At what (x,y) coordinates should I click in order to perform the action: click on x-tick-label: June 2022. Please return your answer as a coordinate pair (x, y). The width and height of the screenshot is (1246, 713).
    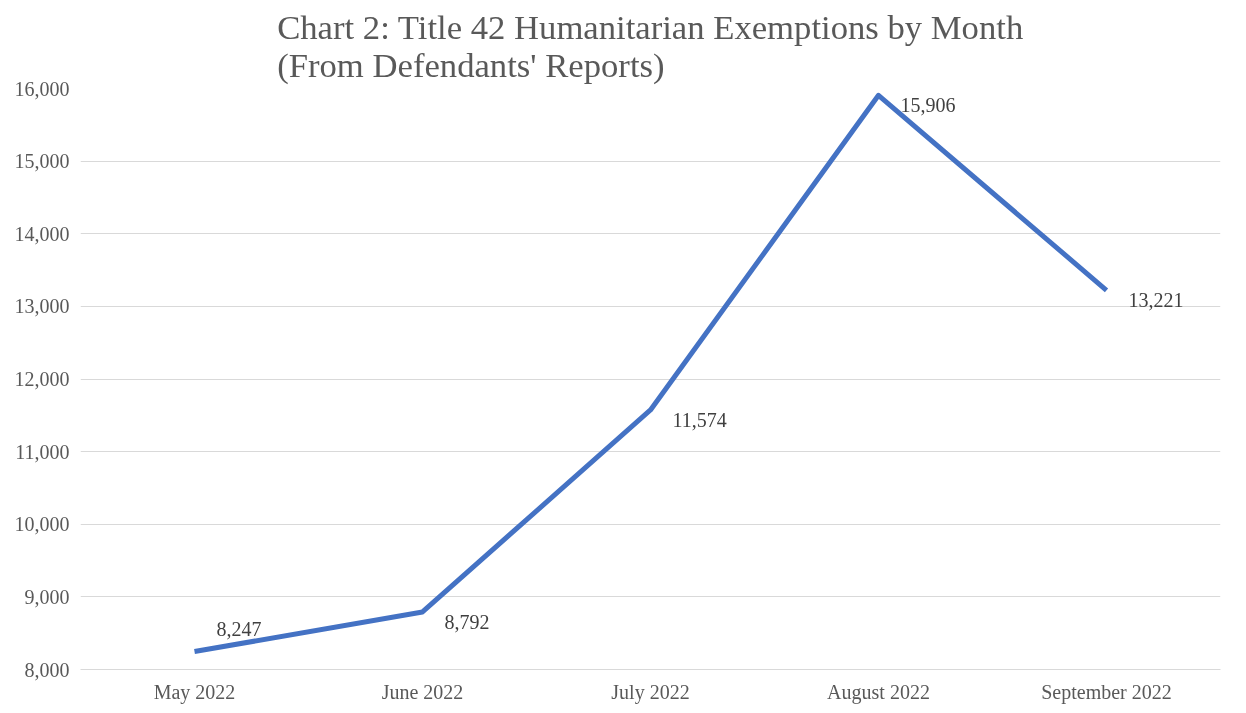
    Looking at the image, I should click on (422, 691).